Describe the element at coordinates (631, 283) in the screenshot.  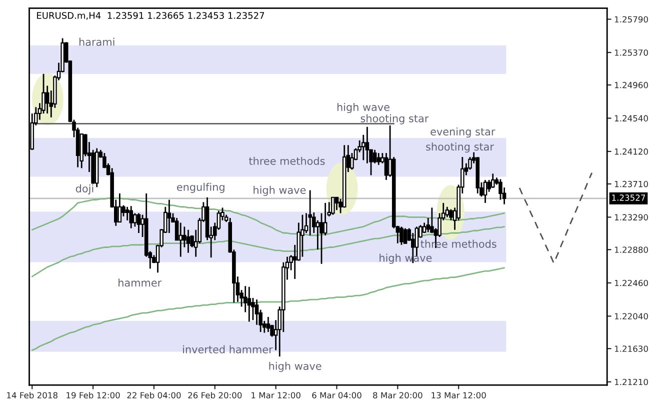
I see `y-tick-label: 1.22460` at that location.